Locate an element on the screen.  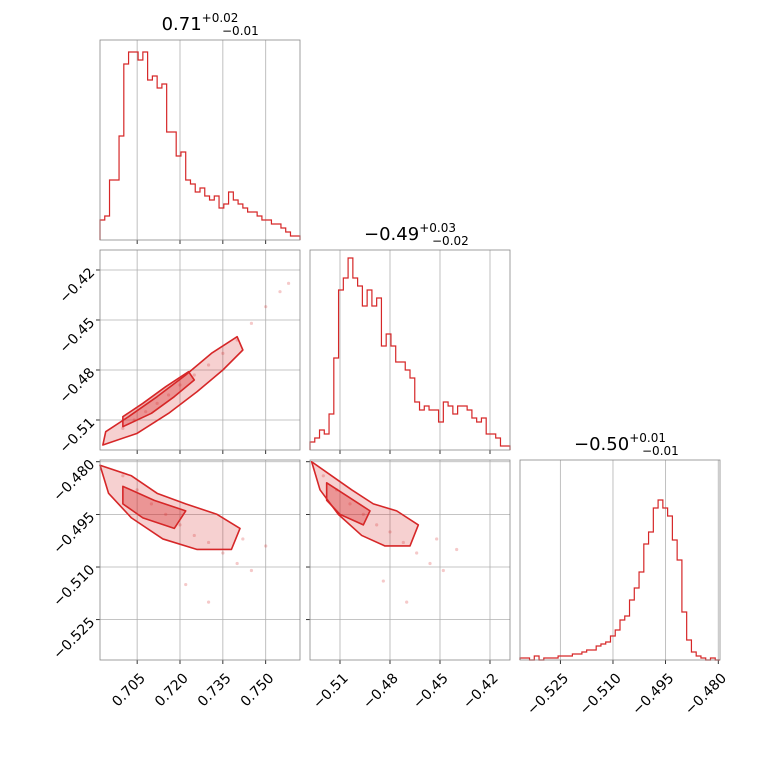
y-tick-label: −0.495 is located at coordinates (74, 533).